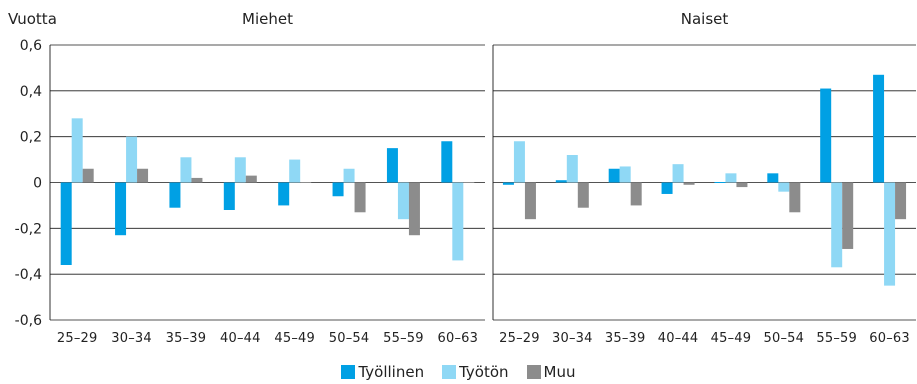  What do you see at coordinates (705, 19) in the screenshot?
I see `panel-title: Naiset` at bounding box center [705, 19].